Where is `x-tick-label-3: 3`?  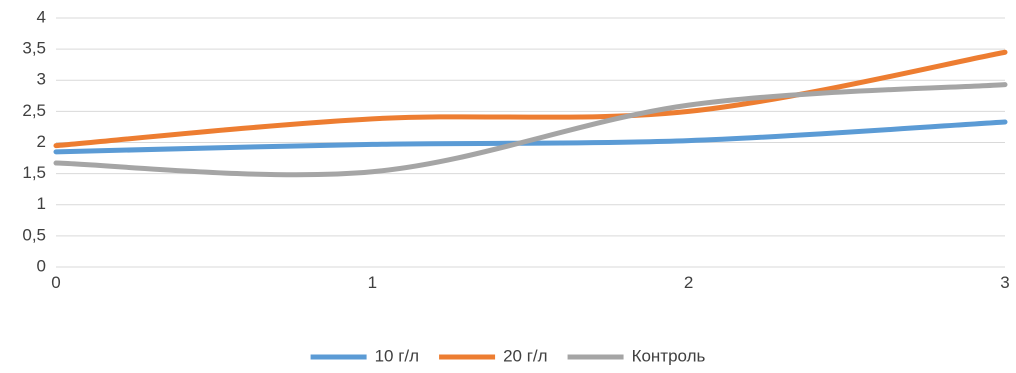 x-tick-label-3: 3 is located at coordinates (1004, 282).